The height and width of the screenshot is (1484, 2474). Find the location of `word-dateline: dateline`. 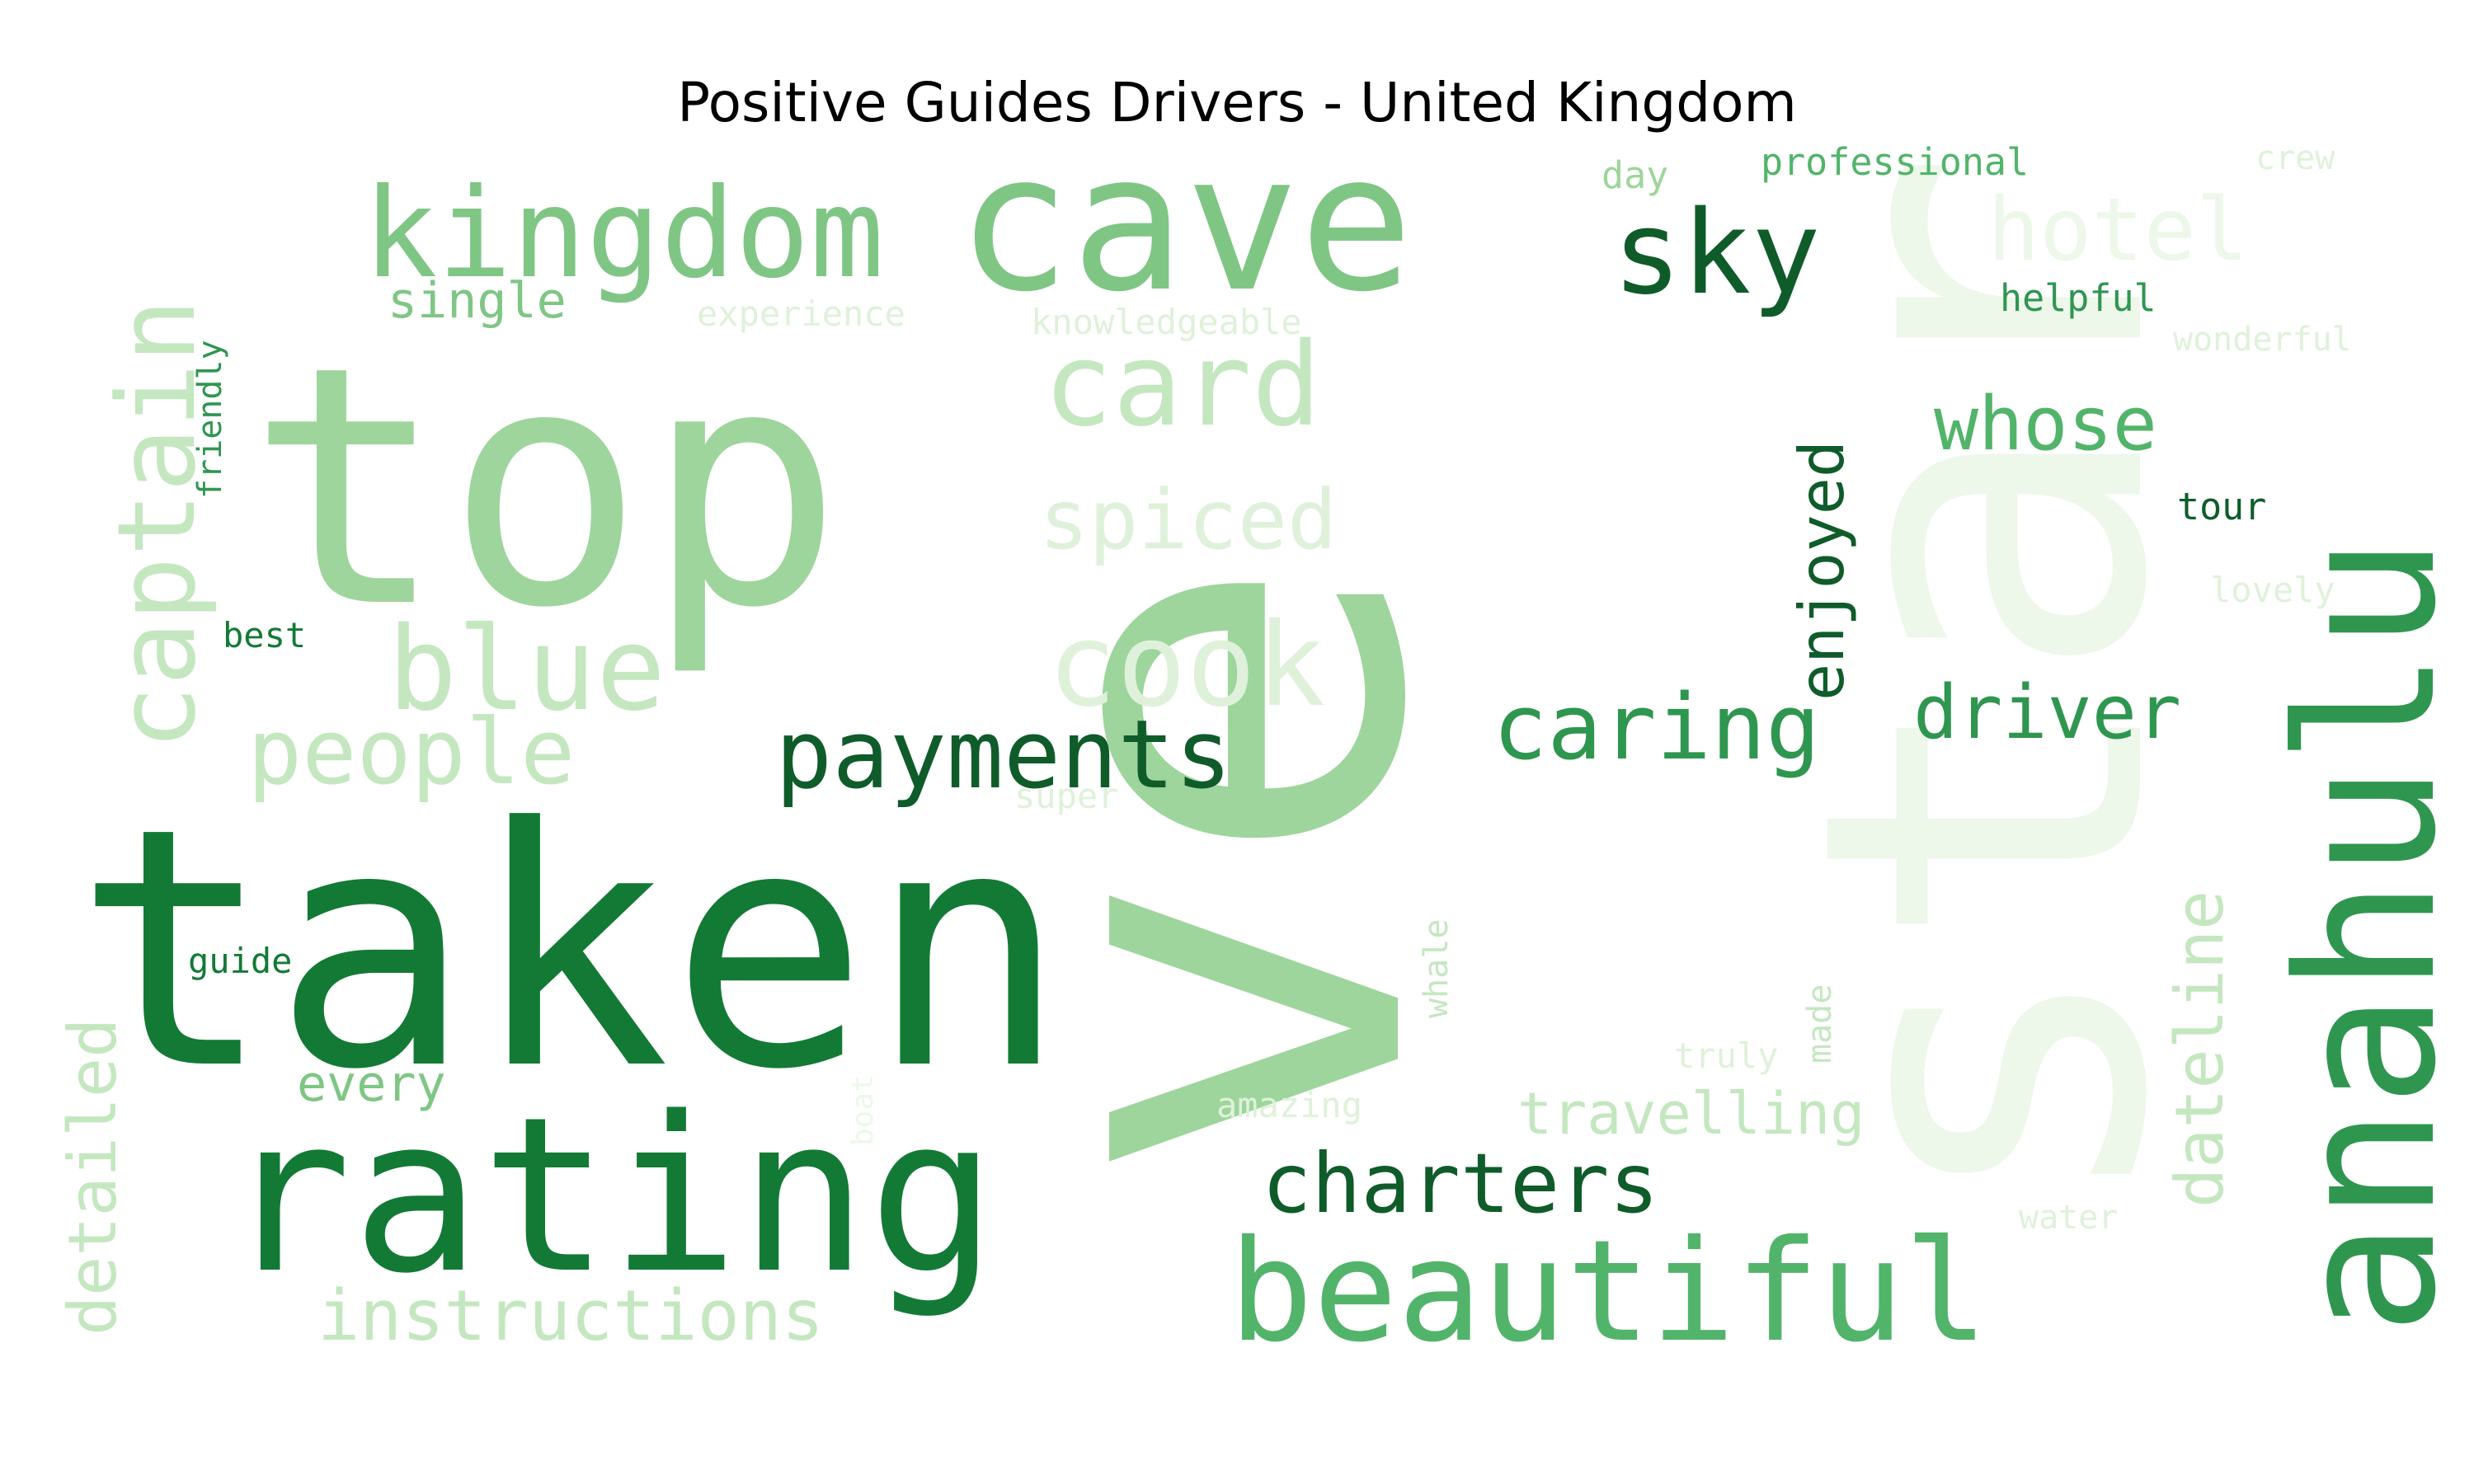

word-dateline: dateline is located at coordinates (2199, 1049).